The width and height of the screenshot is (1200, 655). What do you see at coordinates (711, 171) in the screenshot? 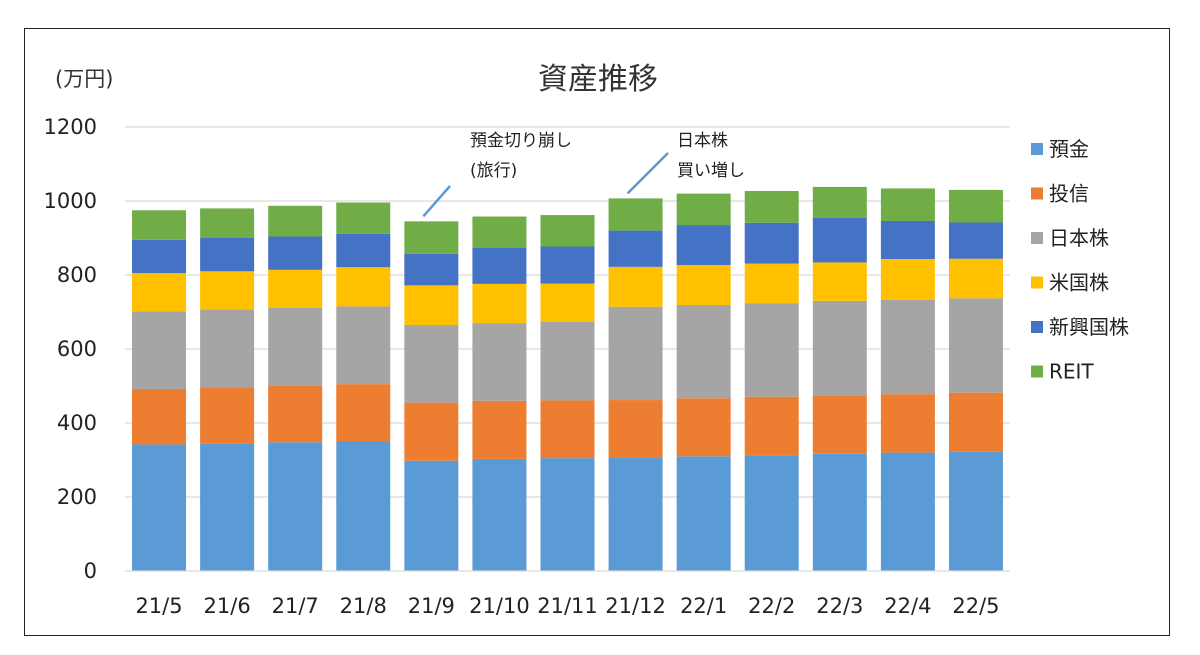
I see `annotation-text: 買い増し` at bounding box center [711, 171].